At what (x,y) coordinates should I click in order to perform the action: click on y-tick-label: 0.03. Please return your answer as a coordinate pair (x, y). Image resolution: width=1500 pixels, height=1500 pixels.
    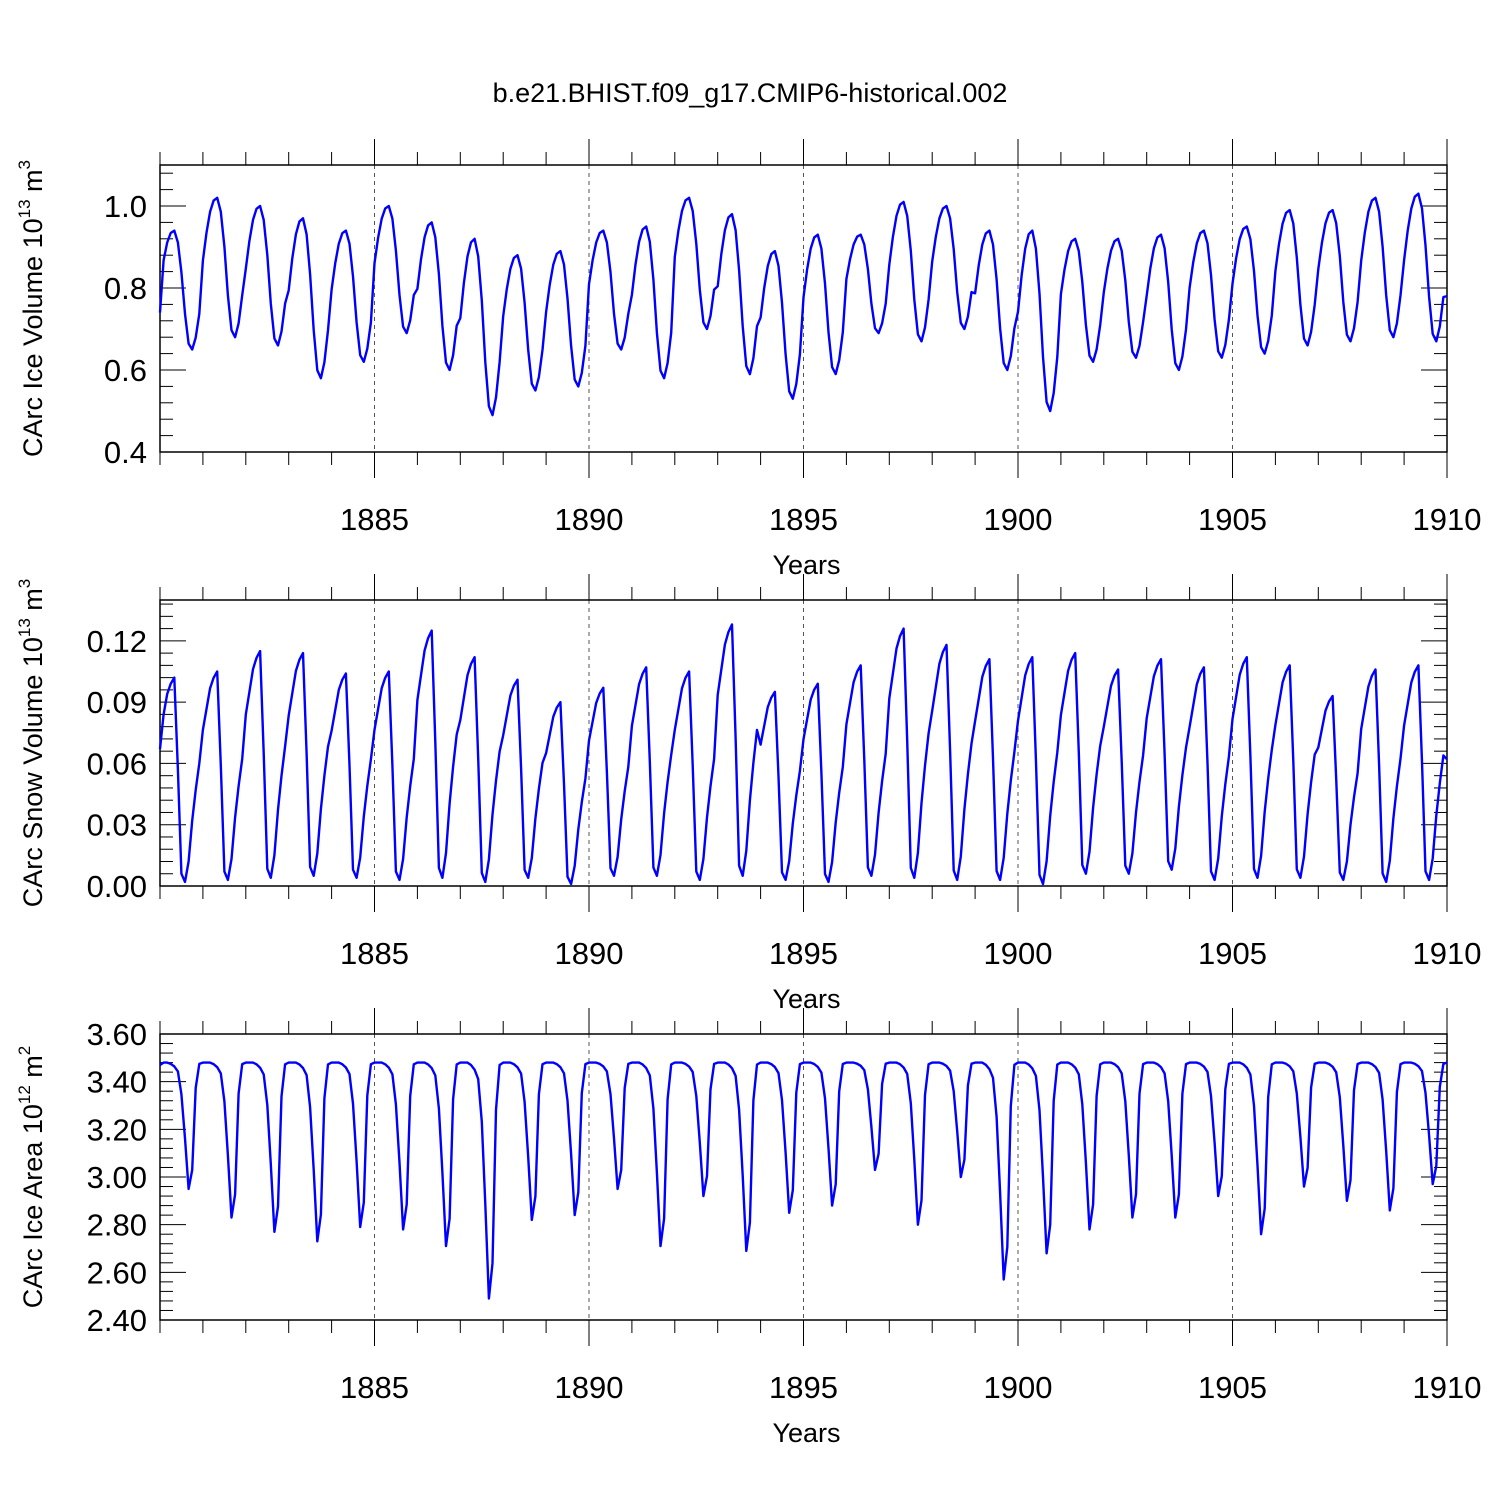
    Looking at the image, I should click on (117, 825).